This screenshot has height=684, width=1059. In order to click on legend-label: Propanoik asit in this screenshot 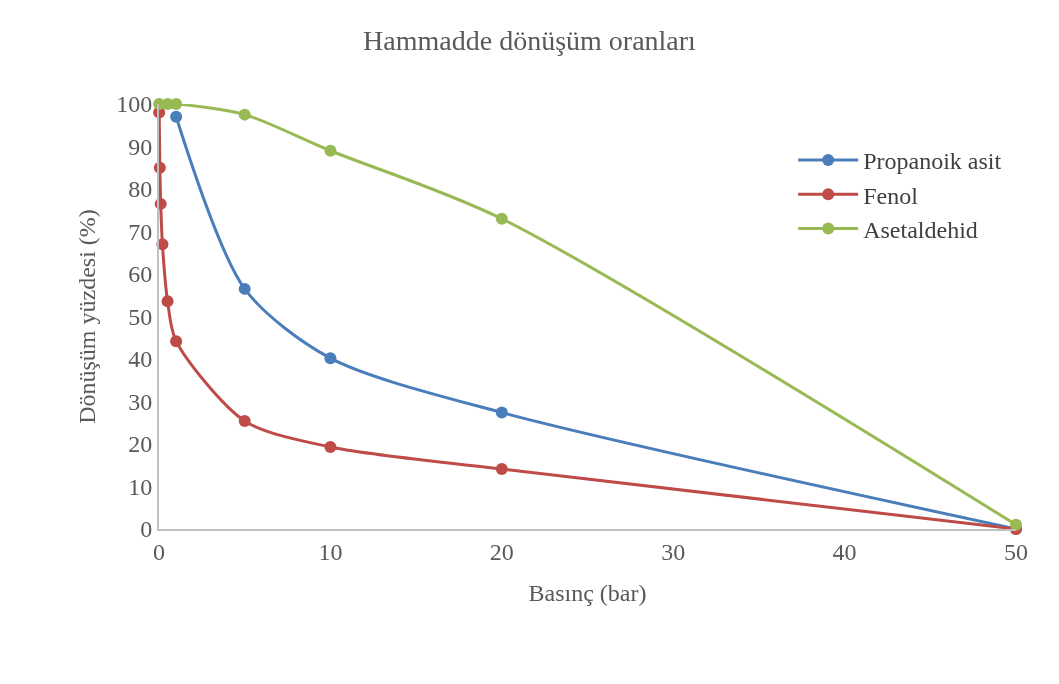, I will do `click(932, 161)`.